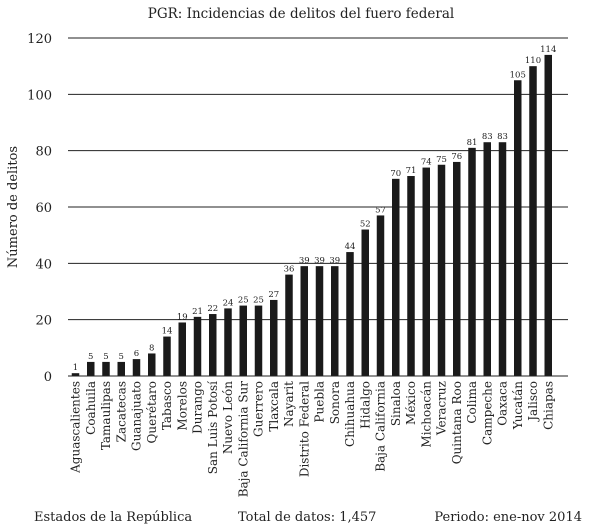 The height and width of the screenshot is (529, 603). Describe the element at coordinates (213, 427) in the screenshot. I see `x-tick-label: San Luis Potosí` at that location.